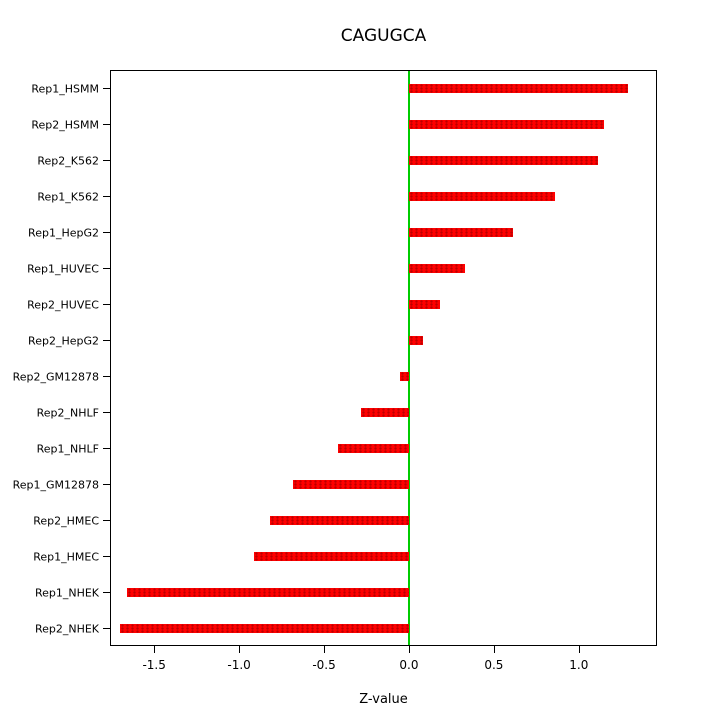  What do you see at coordinates (324, 665) in the screenshot?
I see `x-tick-label: -0.5` at bounding box center [324, 665].